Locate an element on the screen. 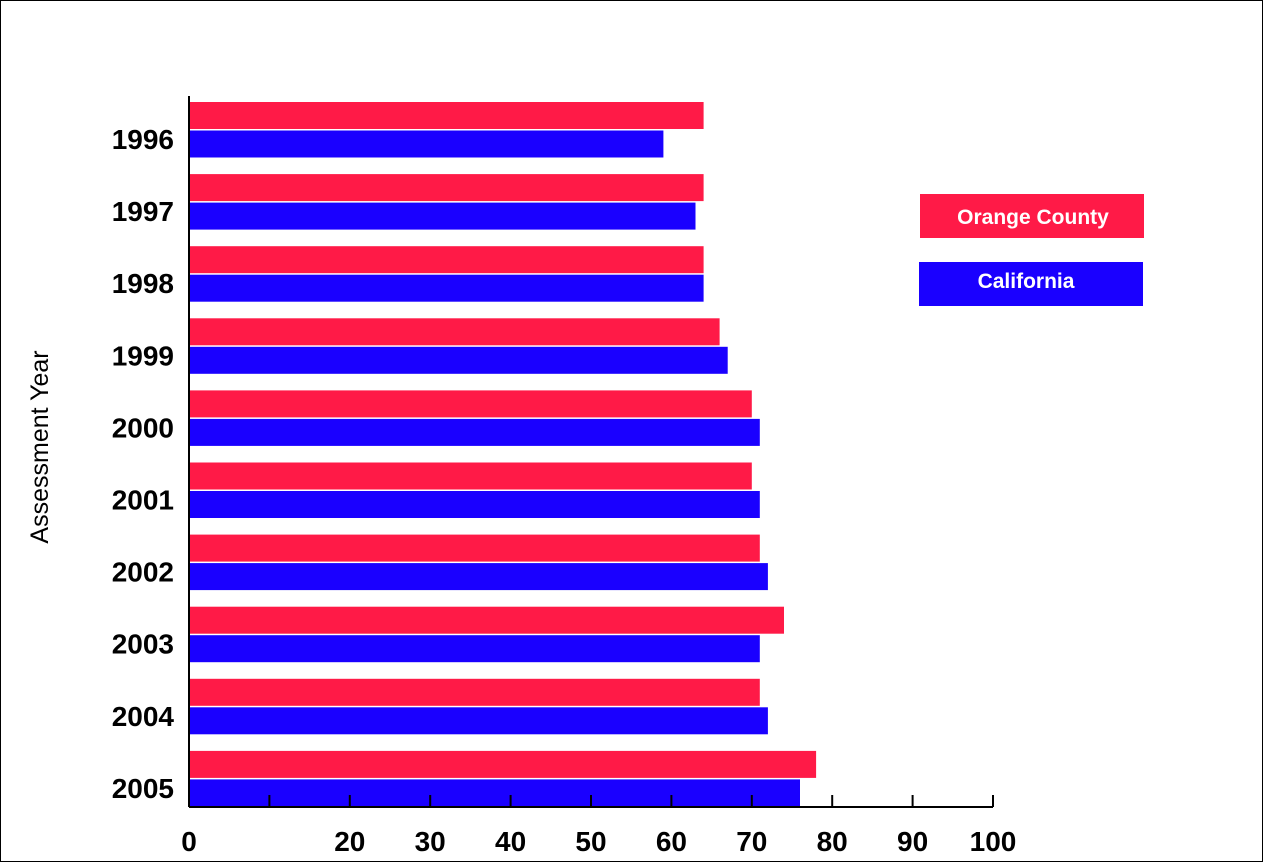 The height and width of the screenshot is (863, 1263). y-tick-label-2000: 2000 is located at coordinates (143, 427).